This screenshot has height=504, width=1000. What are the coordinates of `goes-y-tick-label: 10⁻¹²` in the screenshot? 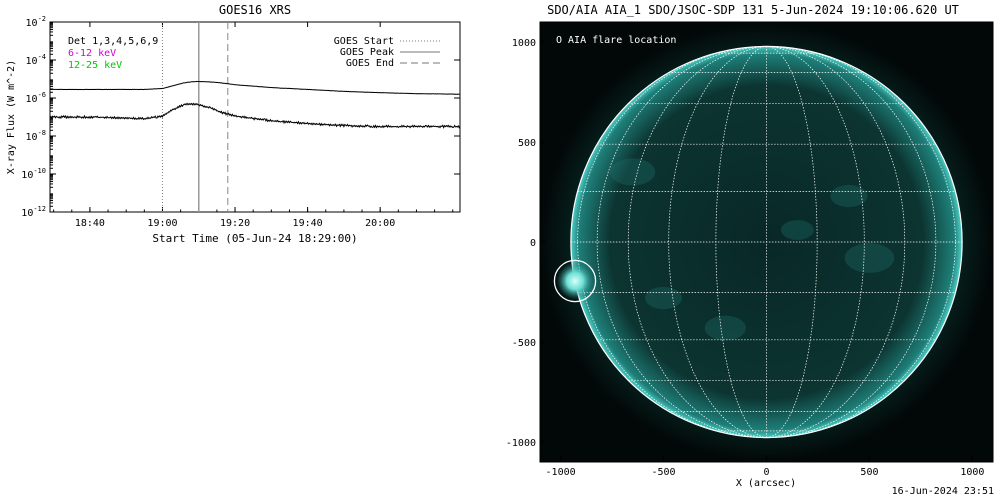 It's located at (33, 212).